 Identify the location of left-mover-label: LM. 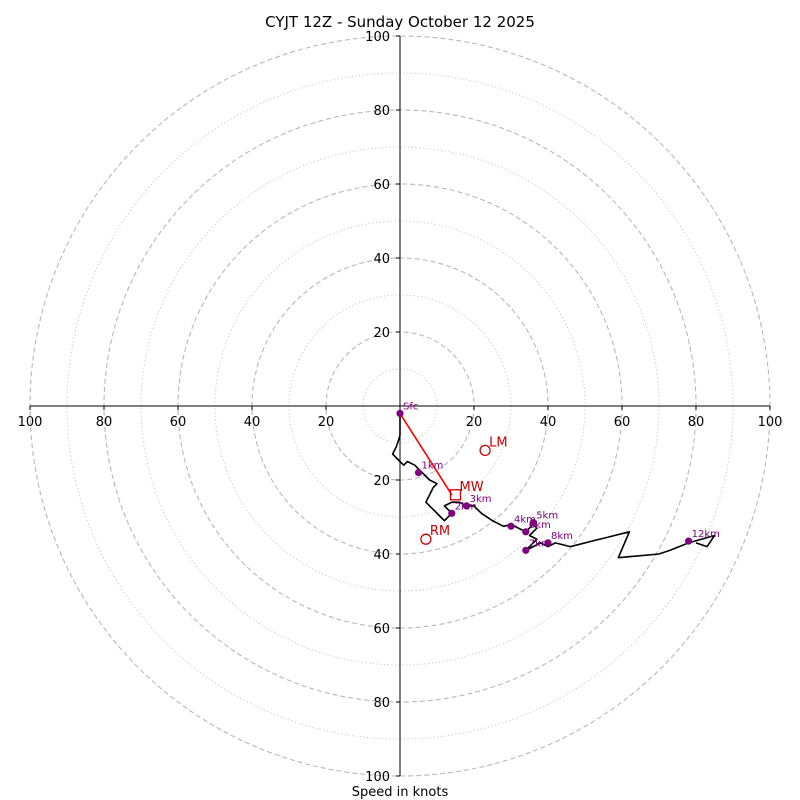
(498, 442).